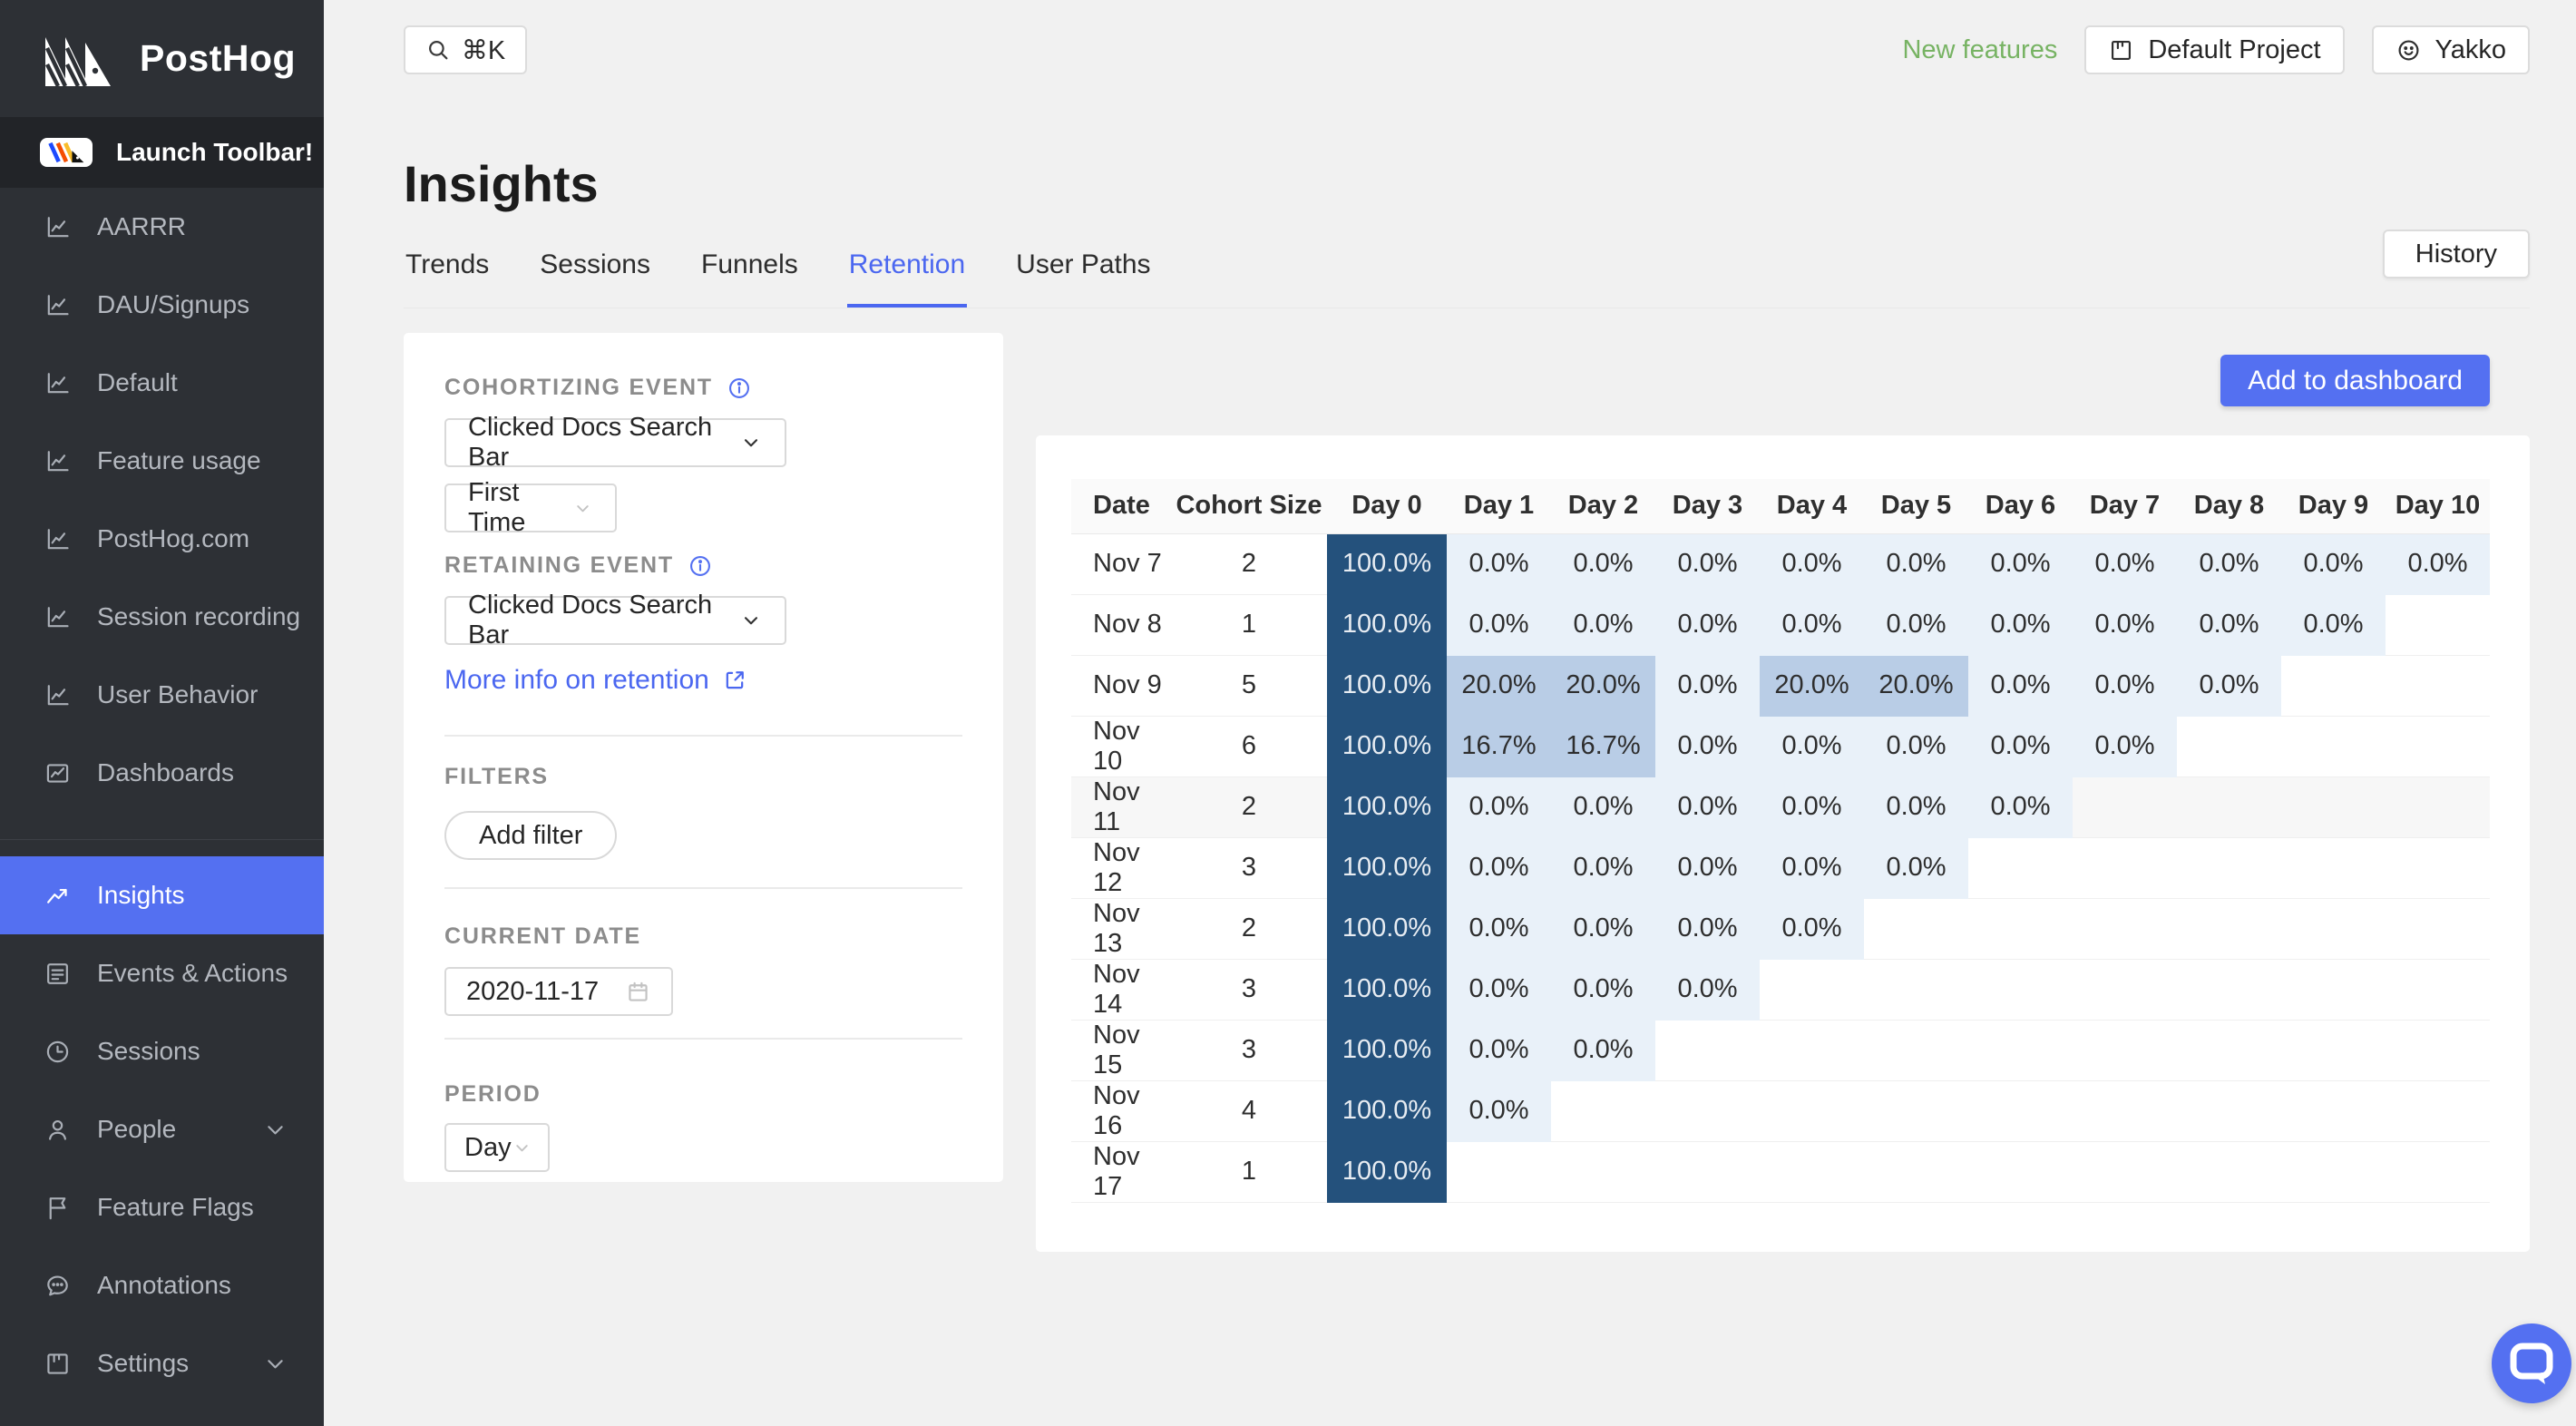 This screenshot has height=1426, width=2576. What do you see at coordinates (162, 383) in the screenshot?
I see `sidebar-item-default: Default` at bounding box center [162, 383].